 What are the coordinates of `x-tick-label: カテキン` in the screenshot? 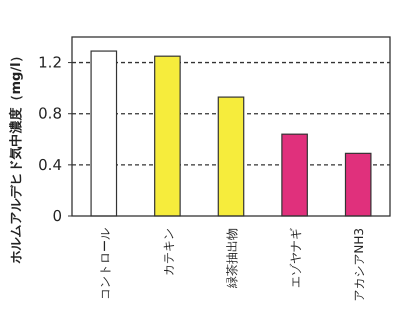 It's located at (168, 252).